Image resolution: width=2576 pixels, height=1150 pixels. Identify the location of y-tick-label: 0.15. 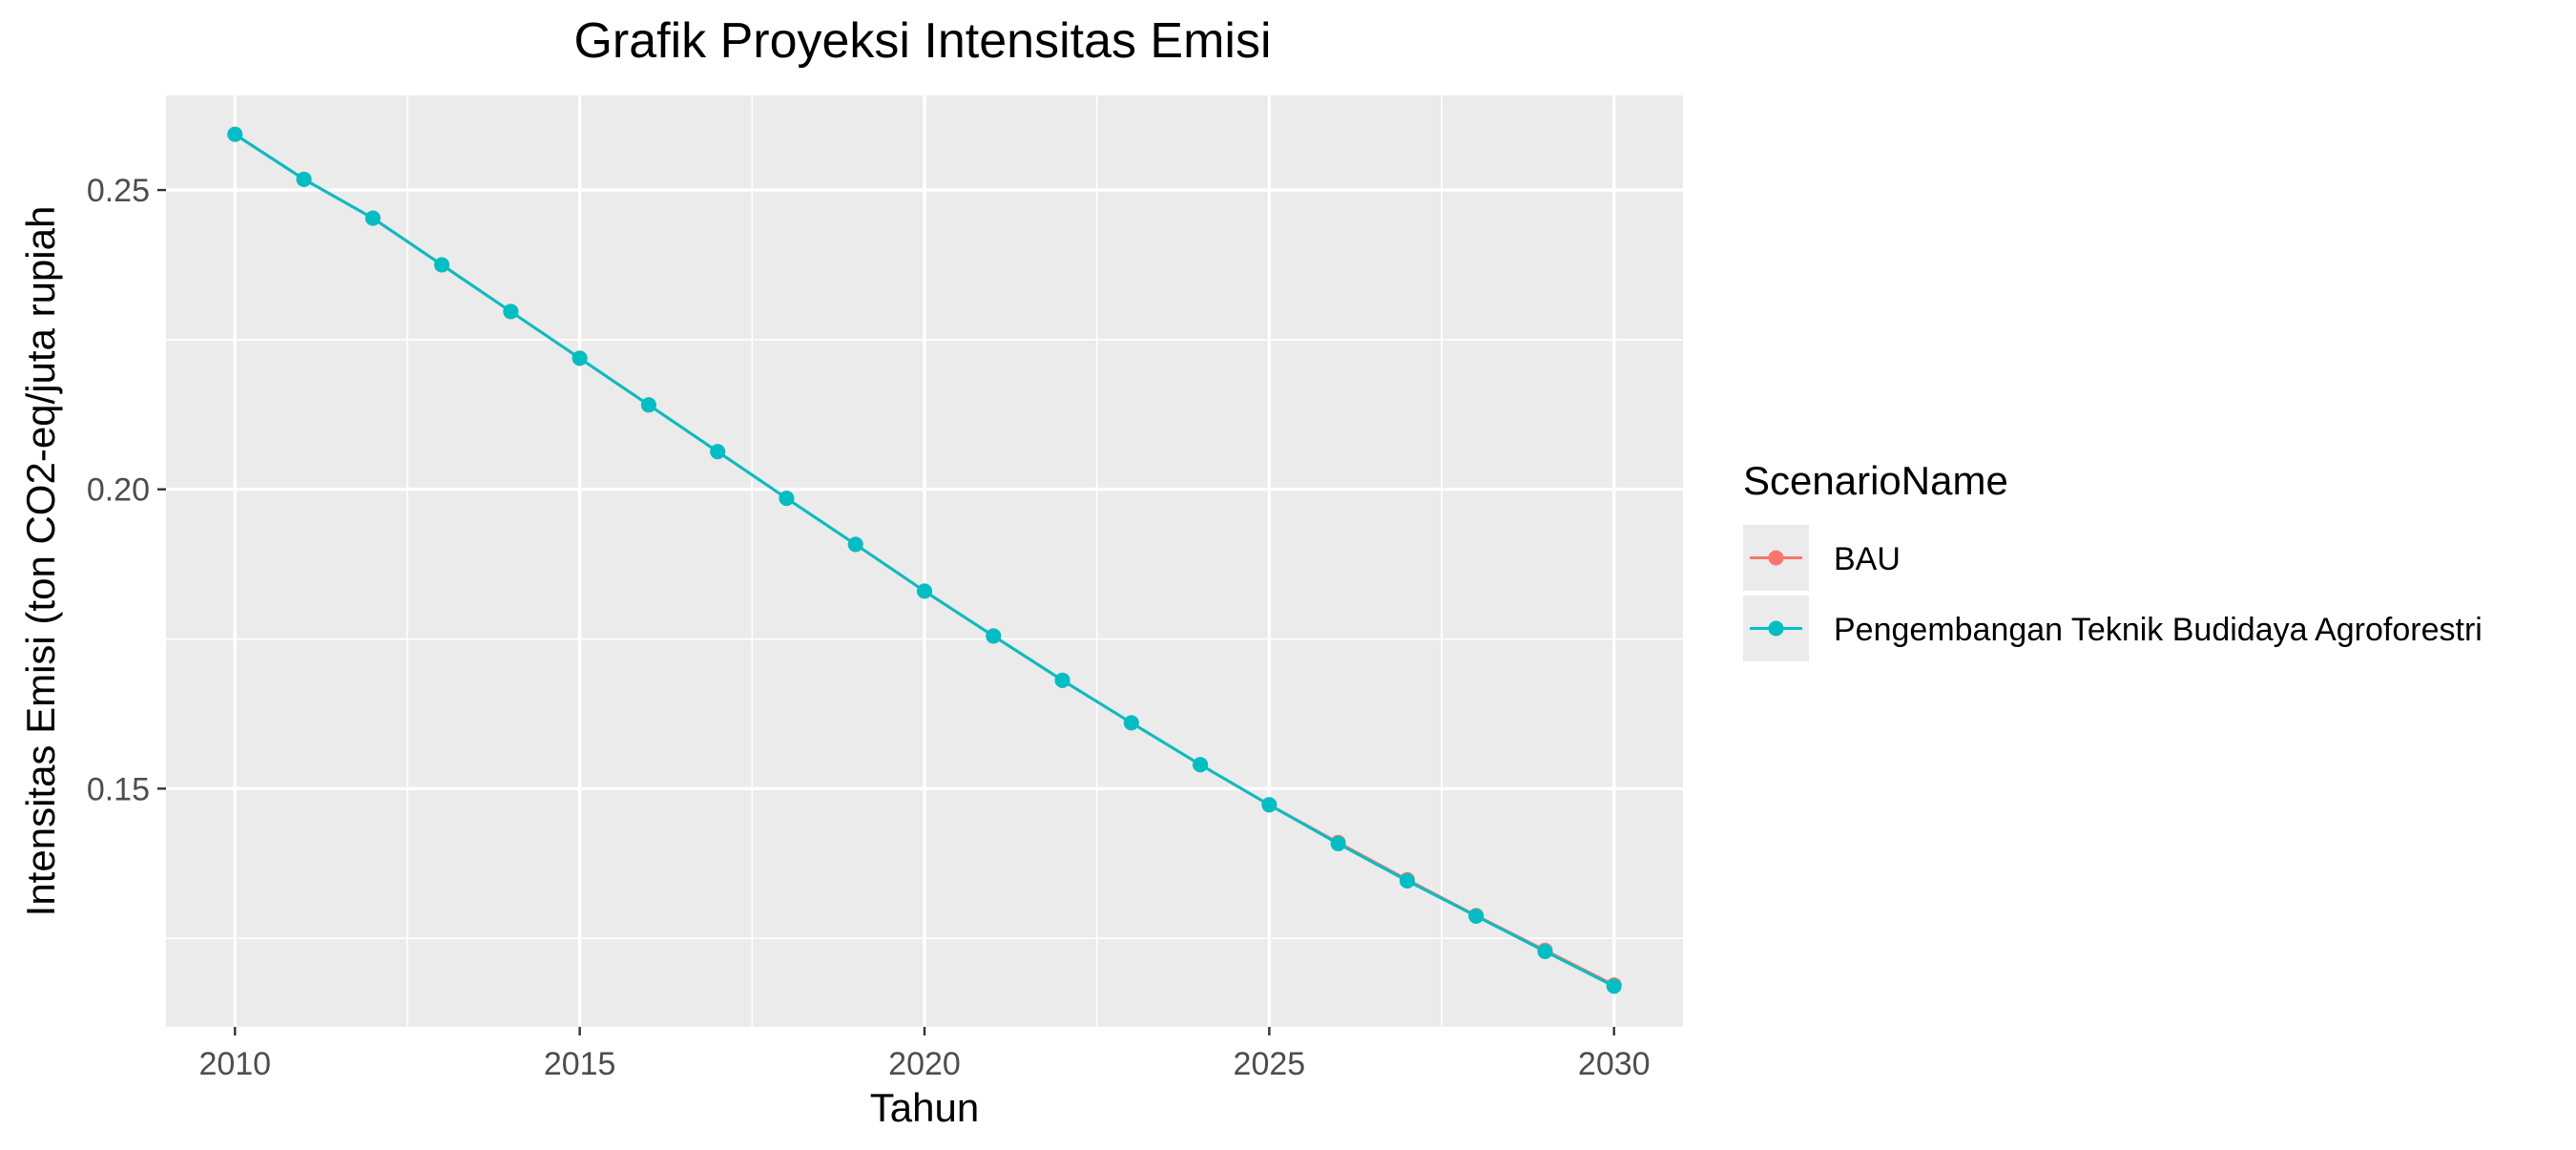
(118, 789).